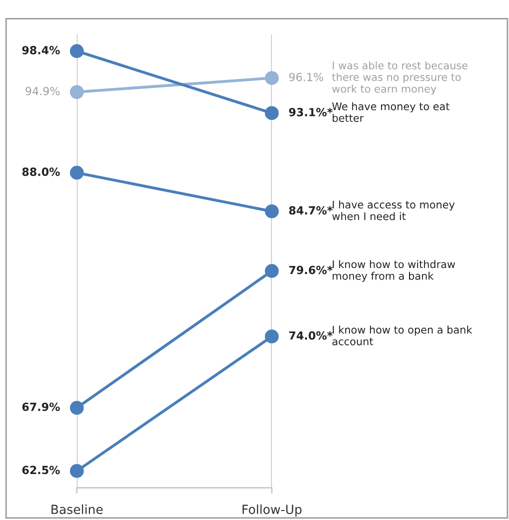  Describe the element at coordinates (306, 77) in the screenshot. I see `data-label: 96.1%` at that location.